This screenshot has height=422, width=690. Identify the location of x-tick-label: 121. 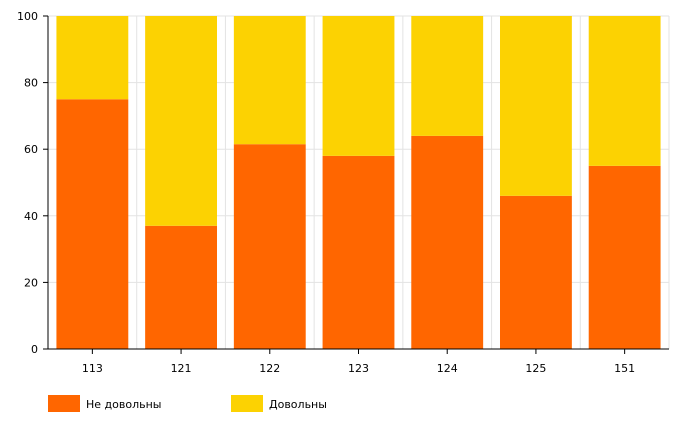
(181, 368).